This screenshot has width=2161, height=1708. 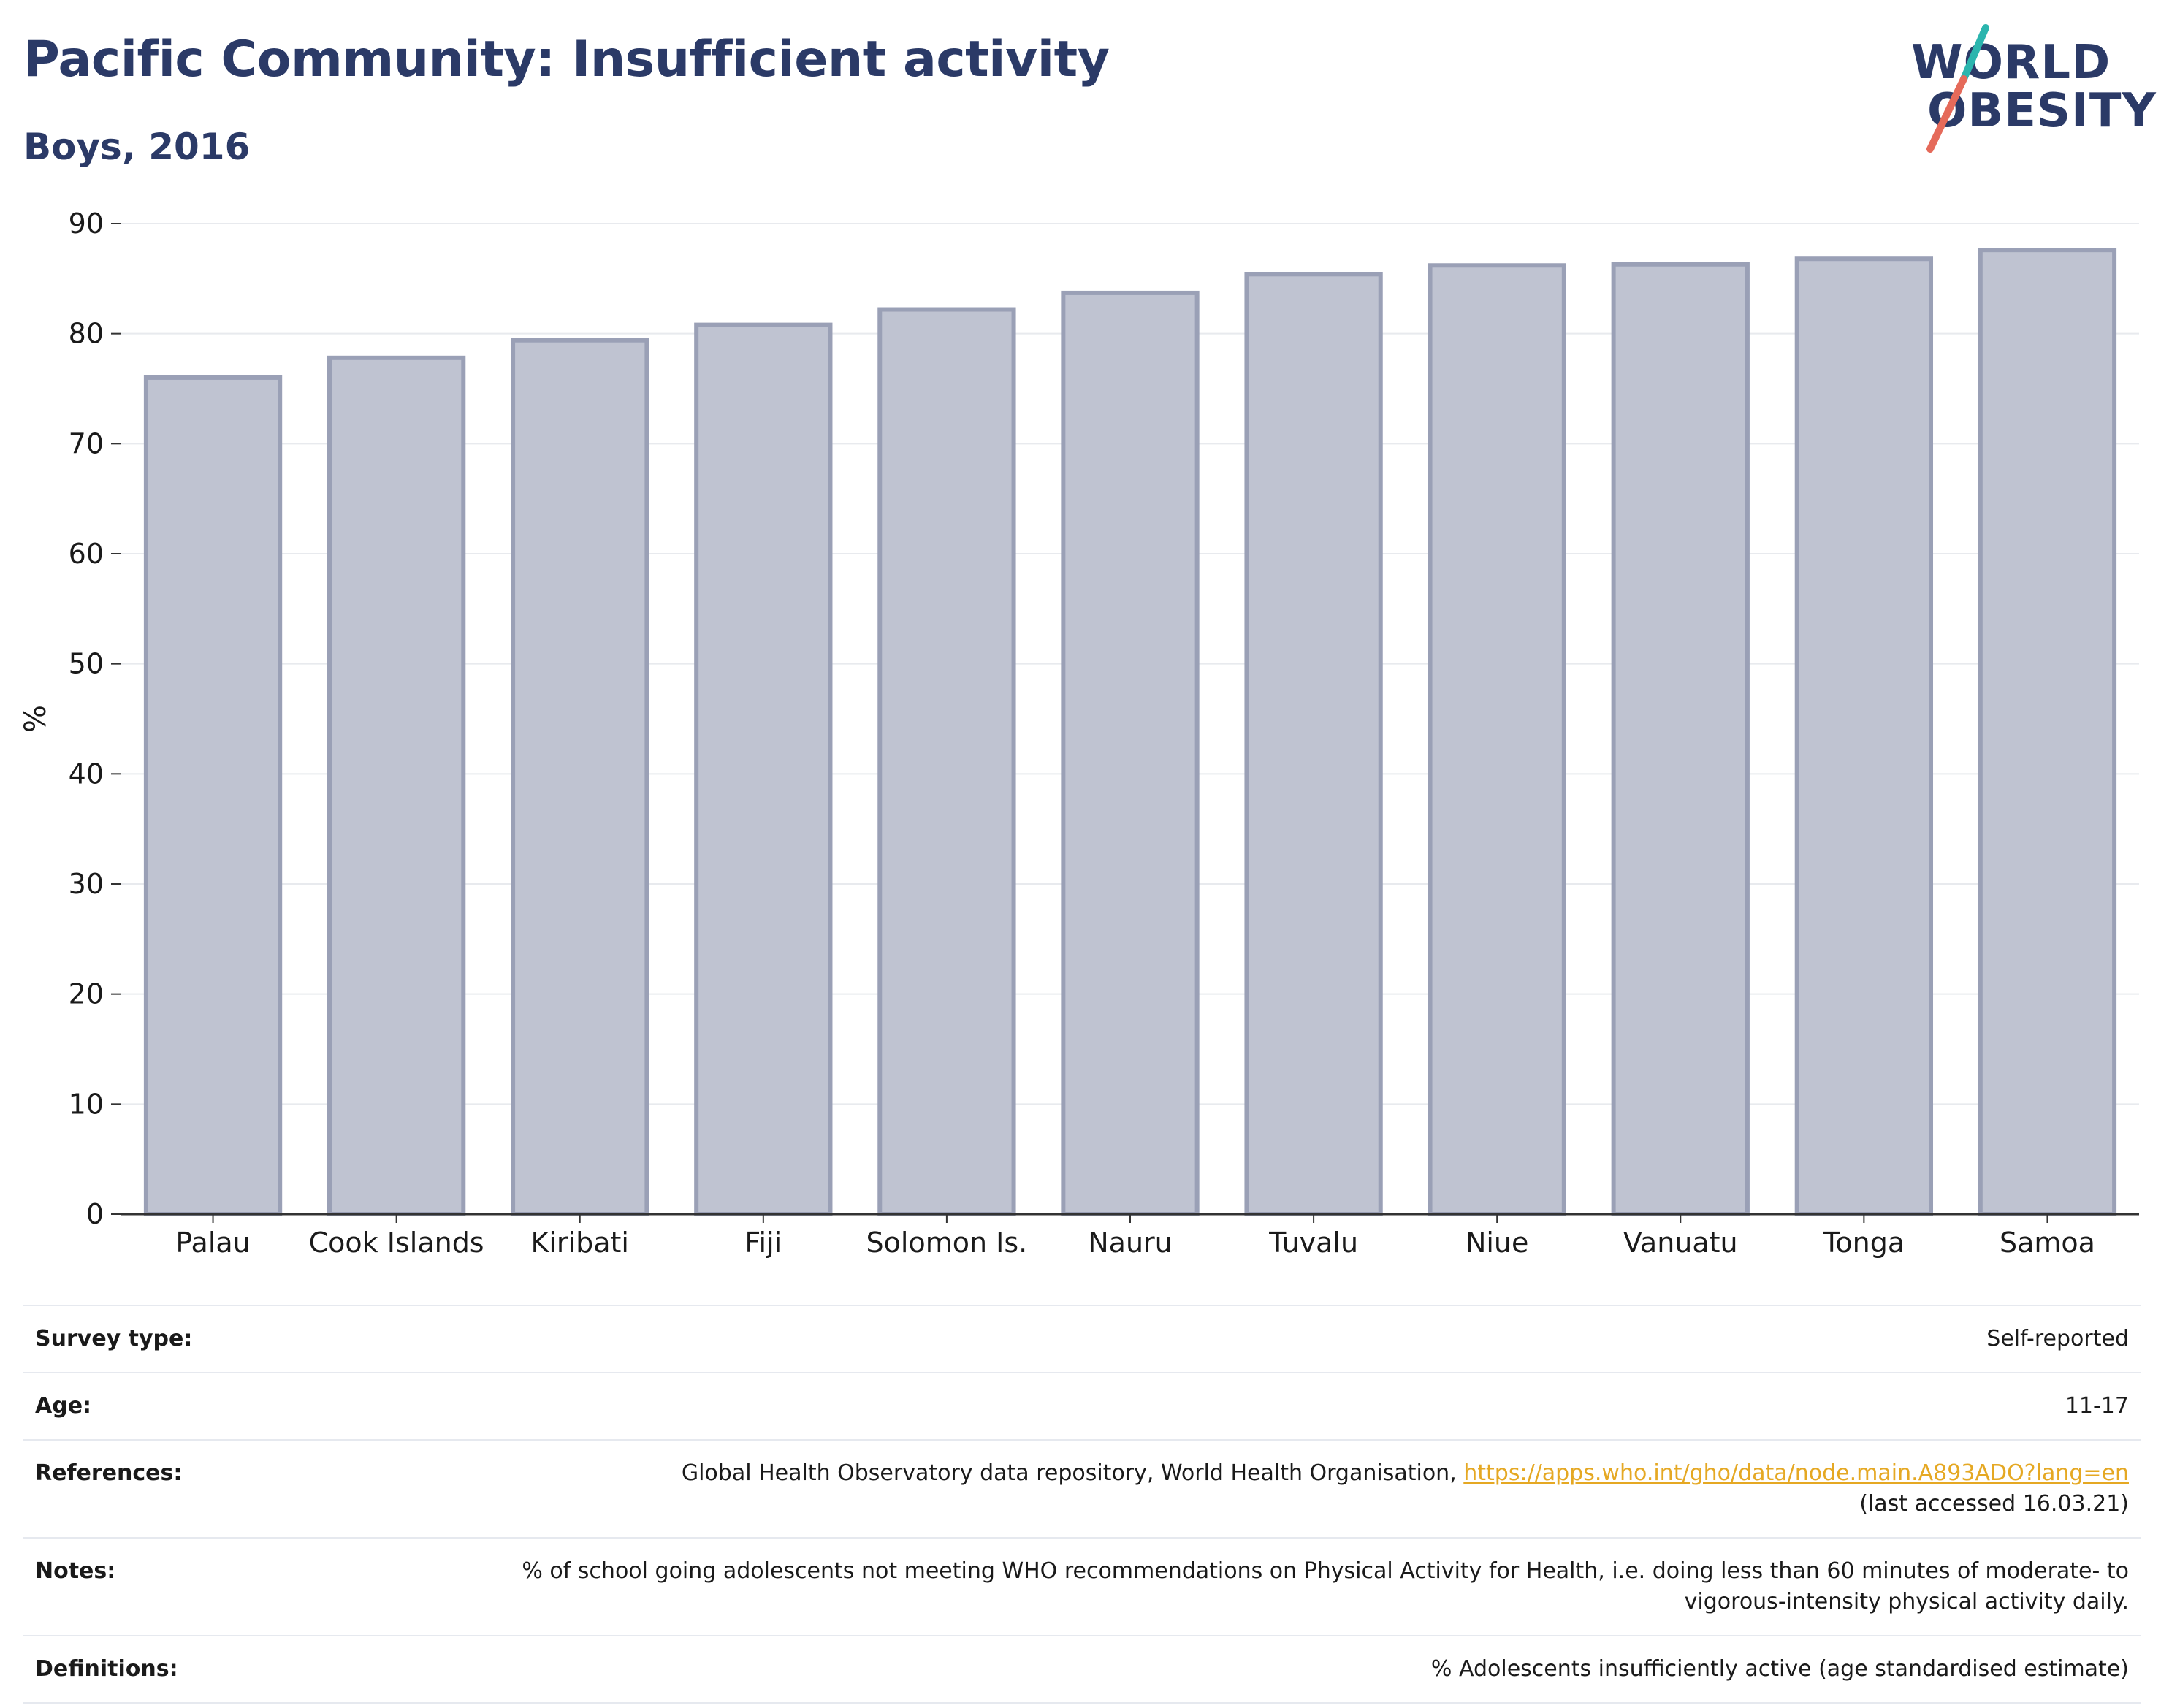 I want to click on y-tick-label: 50, so click(x=86, y=664).